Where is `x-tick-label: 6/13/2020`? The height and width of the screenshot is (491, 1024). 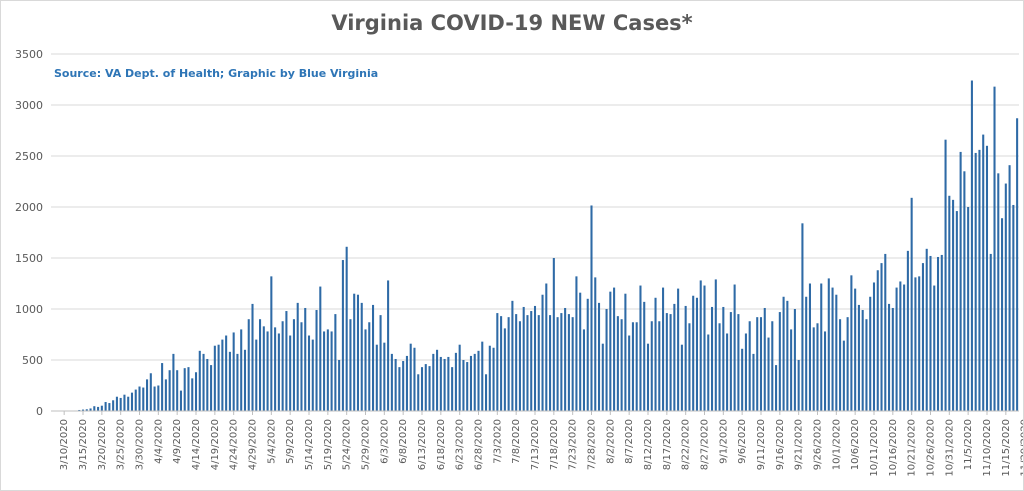 x-tick-label: 6/13/2020 is located at coordinates (422, 444).